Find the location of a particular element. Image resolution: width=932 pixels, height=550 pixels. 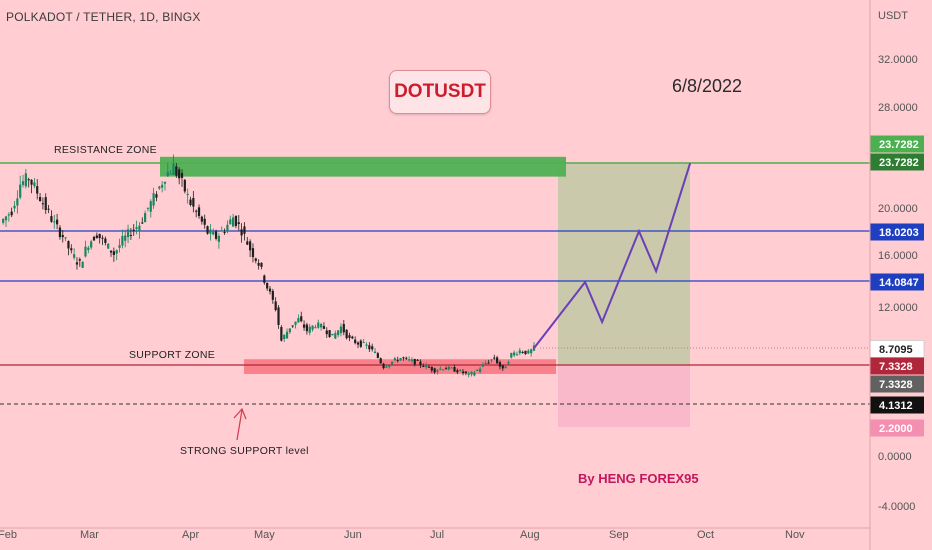

chart-title: POLKADOT / TETHER, 1D, BINGX is located at coordinates (103, 17).